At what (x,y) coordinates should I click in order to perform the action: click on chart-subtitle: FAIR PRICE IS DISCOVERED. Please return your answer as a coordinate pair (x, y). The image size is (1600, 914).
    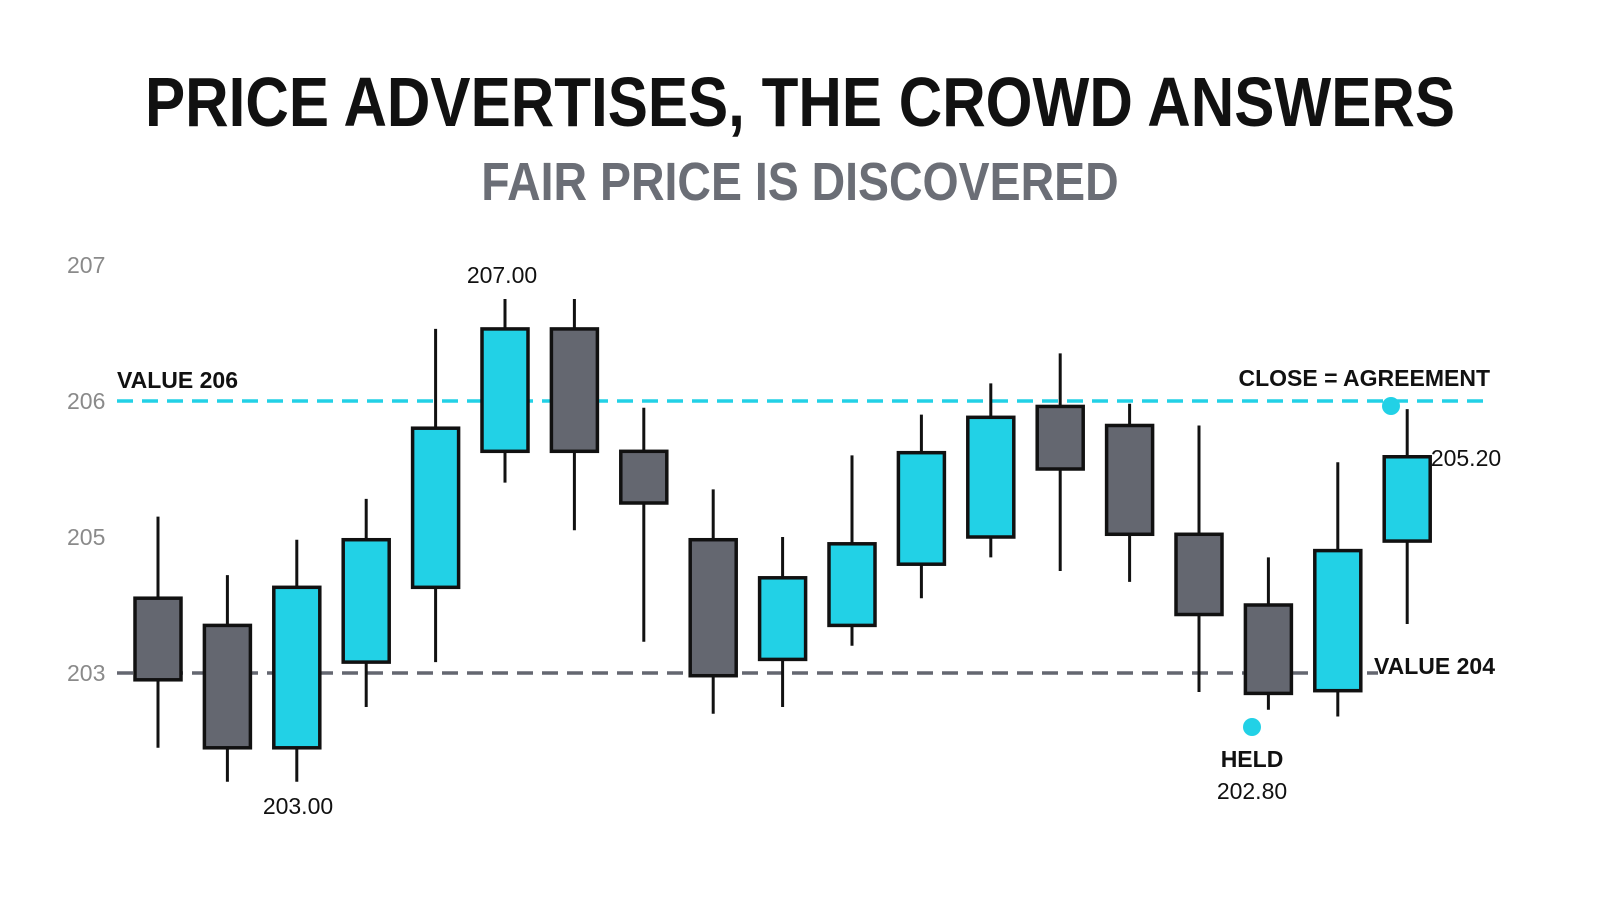
    Looking at the image, I should click on (800, 182).